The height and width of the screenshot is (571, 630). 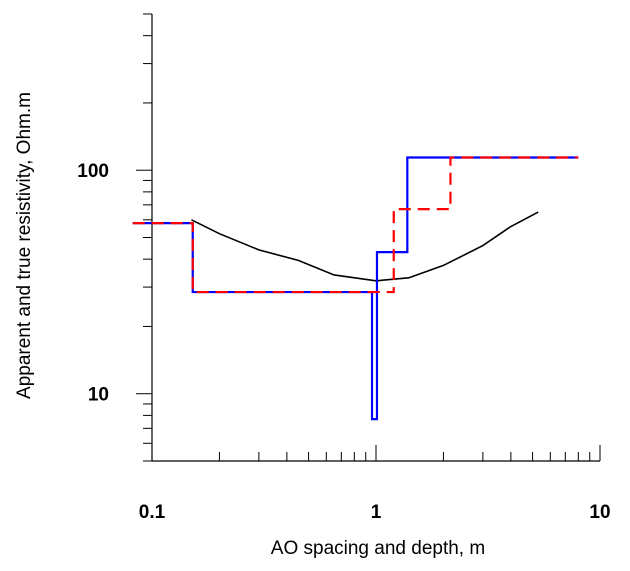 I want to click on y-tick-label: 100, so click(x=93, y=171).